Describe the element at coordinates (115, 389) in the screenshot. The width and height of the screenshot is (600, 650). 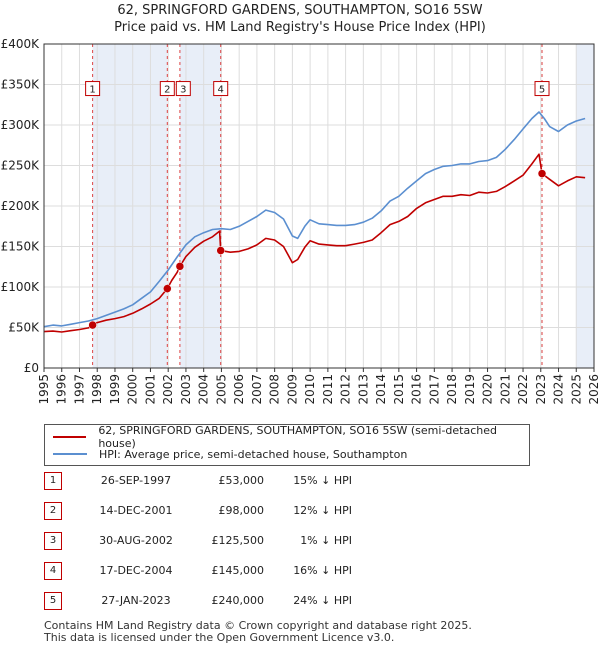
I see `x-tick-label: 1999` at that location.